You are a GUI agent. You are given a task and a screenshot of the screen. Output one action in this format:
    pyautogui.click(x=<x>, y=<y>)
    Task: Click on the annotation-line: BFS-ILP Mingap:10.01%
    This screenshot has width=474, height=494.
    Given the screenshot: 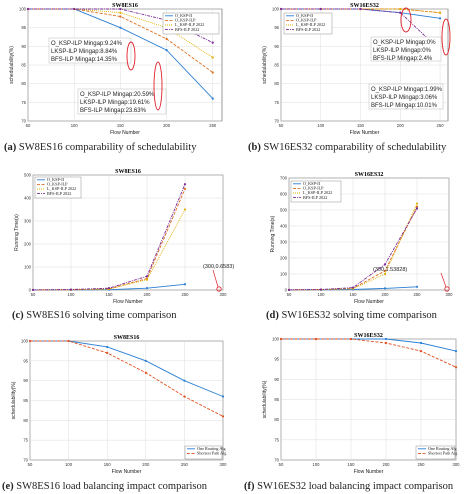 What is the action you would take?
    pyautogui.click(x=404, y=106)
    